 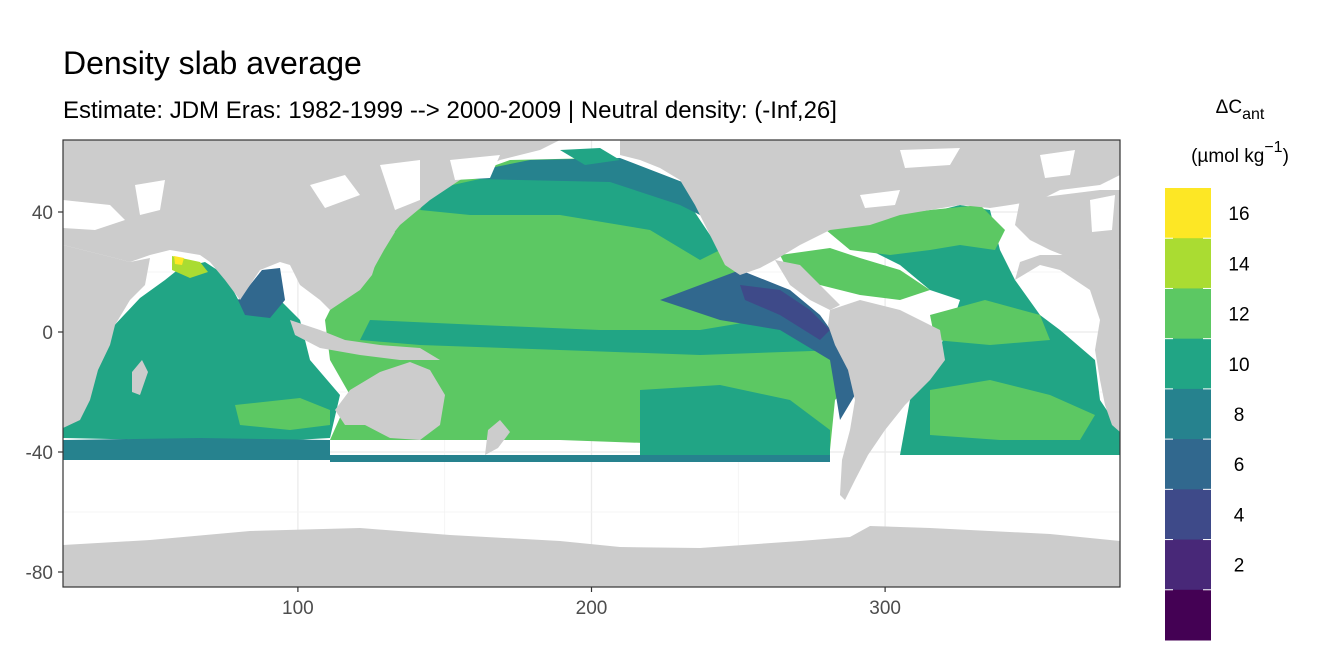 I want to click on land-south-america, so click(x=886, y=400).